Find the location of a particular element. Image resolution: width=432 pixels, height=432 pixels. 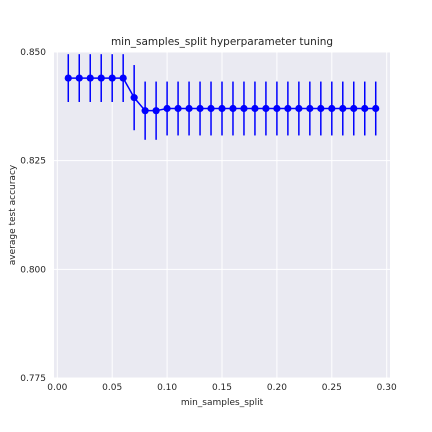

x-tick-label: 0.10 is located at coordinates (167, 388).